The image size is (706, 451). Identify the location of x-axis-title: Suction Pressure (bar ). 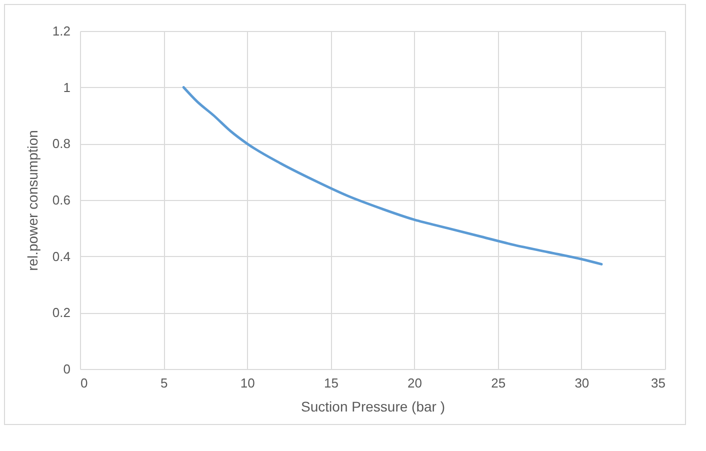
(373, 406).